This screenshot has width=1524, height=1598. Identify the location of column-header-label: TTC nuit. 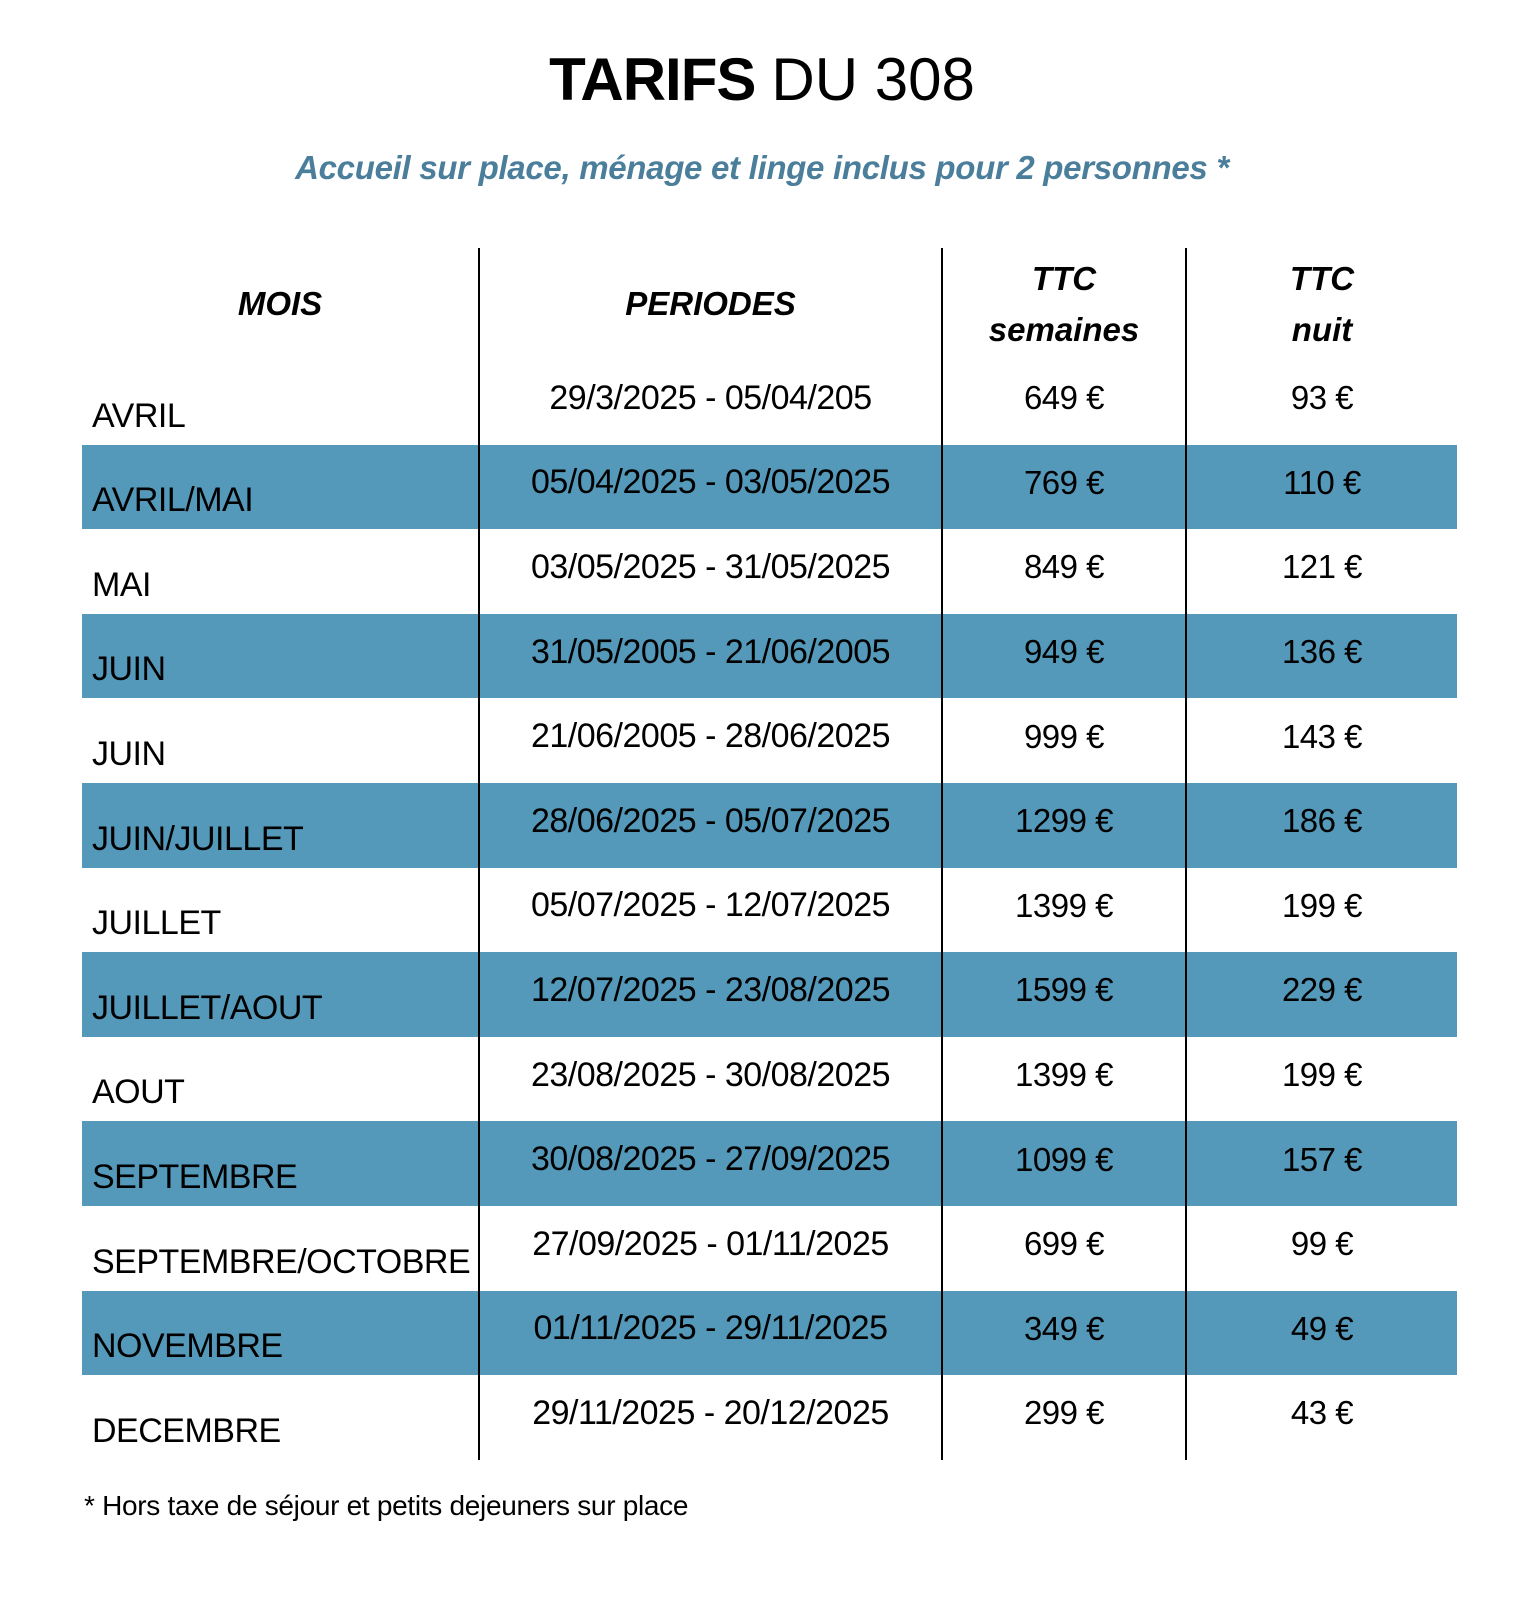
(1322, 303).